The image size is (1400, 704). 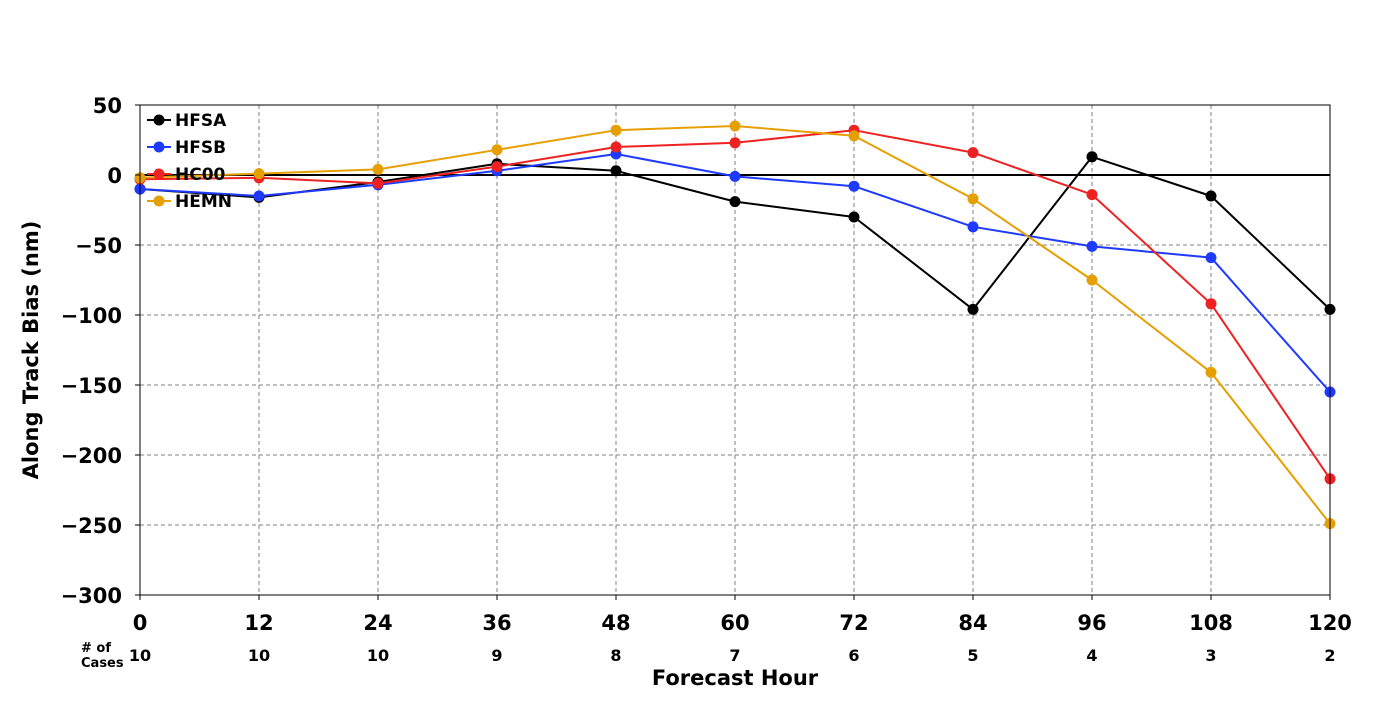 What do you see at coordinates (1330, 623) in the screenshot?
I see `x-tick-label: 120` at bounding box center [1330, 623].